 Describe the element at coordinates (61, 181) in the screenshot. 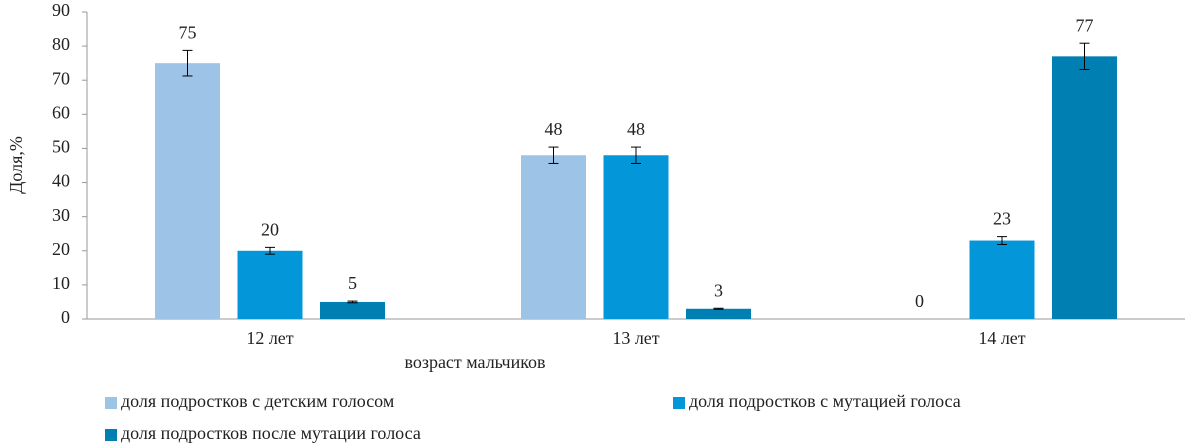

I see `y-tick-label: 40` at that location.